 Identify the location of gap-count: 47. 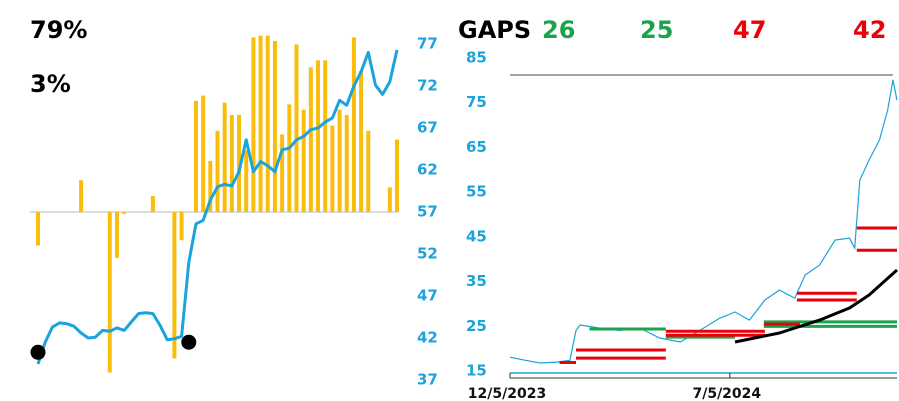
(749, 30).